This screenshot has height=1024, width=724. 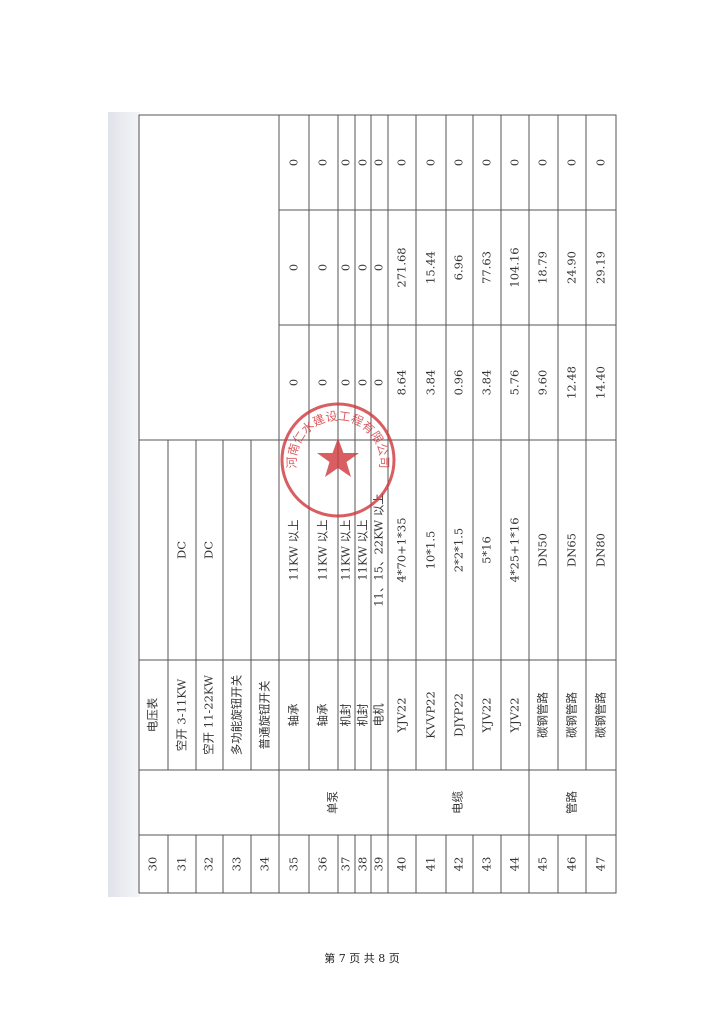 I want to click on value-1: 0.96, so click(x=459, y=382).